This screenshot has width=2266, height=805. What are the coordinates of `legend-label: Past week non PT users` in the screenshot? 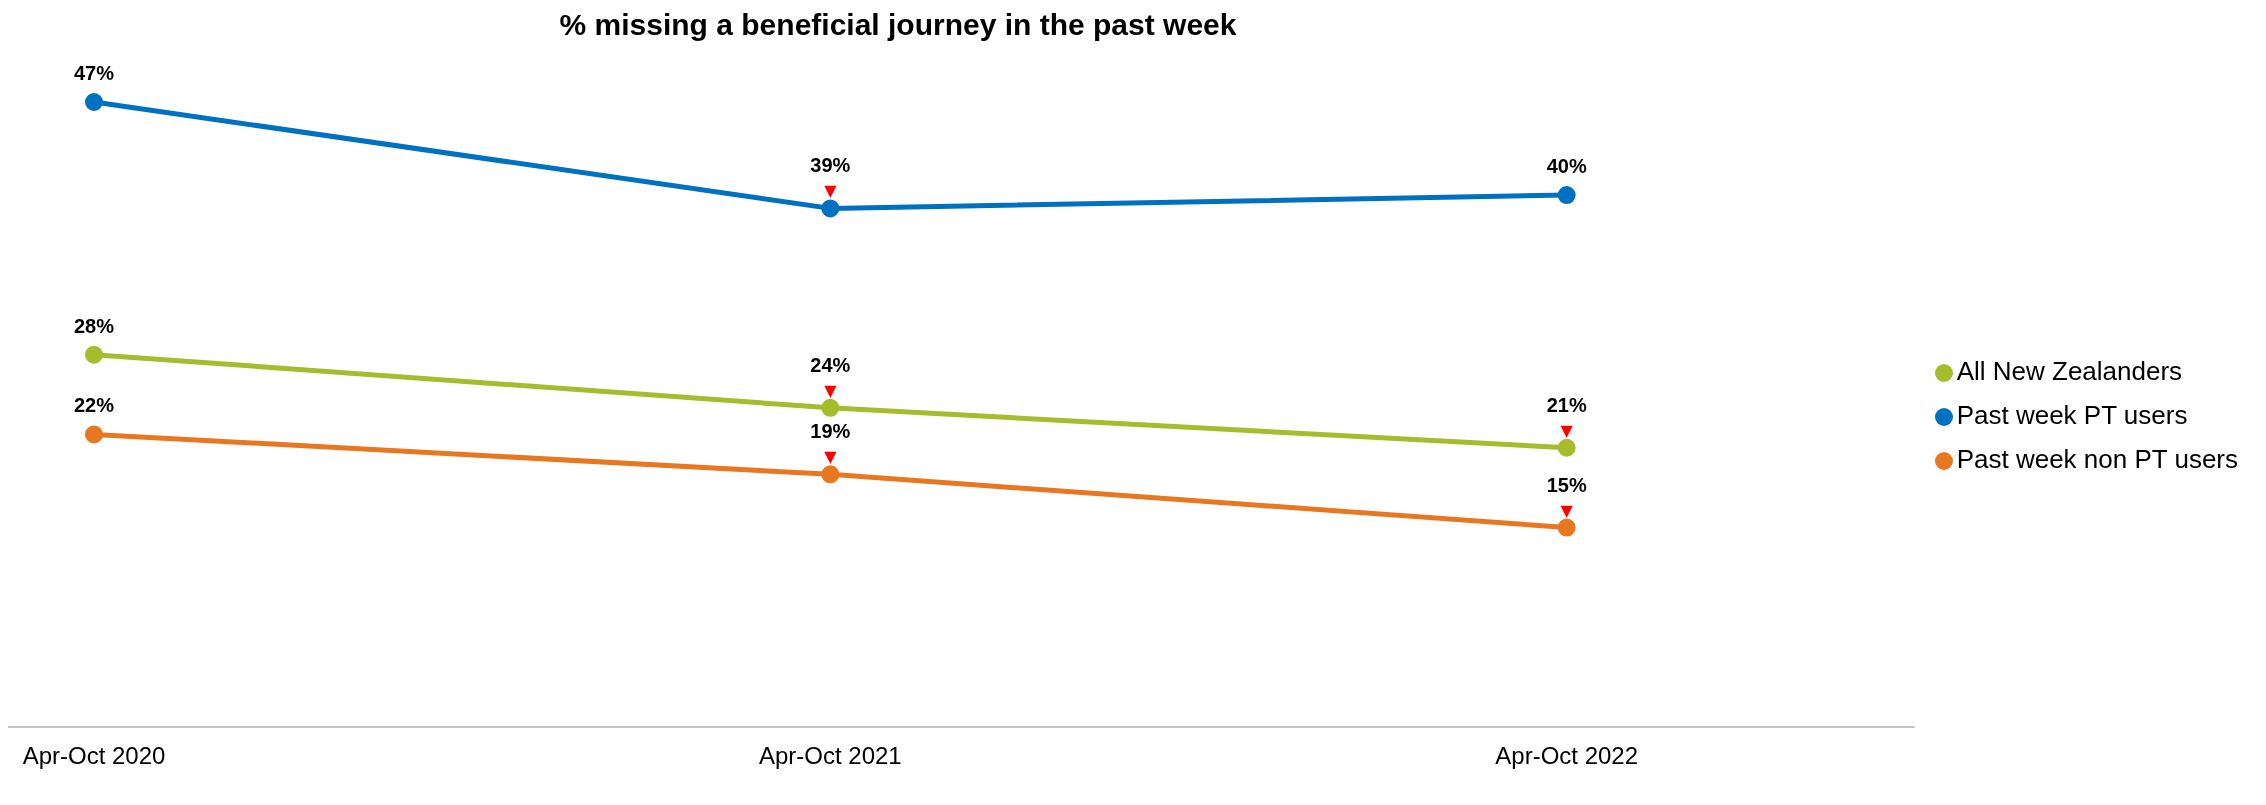 It's located at (2097, 458).